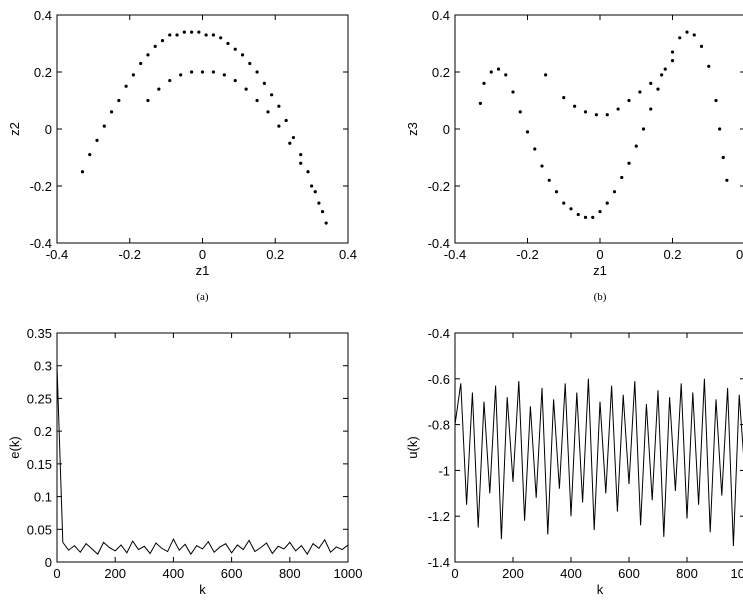  What do you see at coordinates (348, 254) in the screenshot?
I see `x-tick-label: 0.4` at bounding box center [348, 254].